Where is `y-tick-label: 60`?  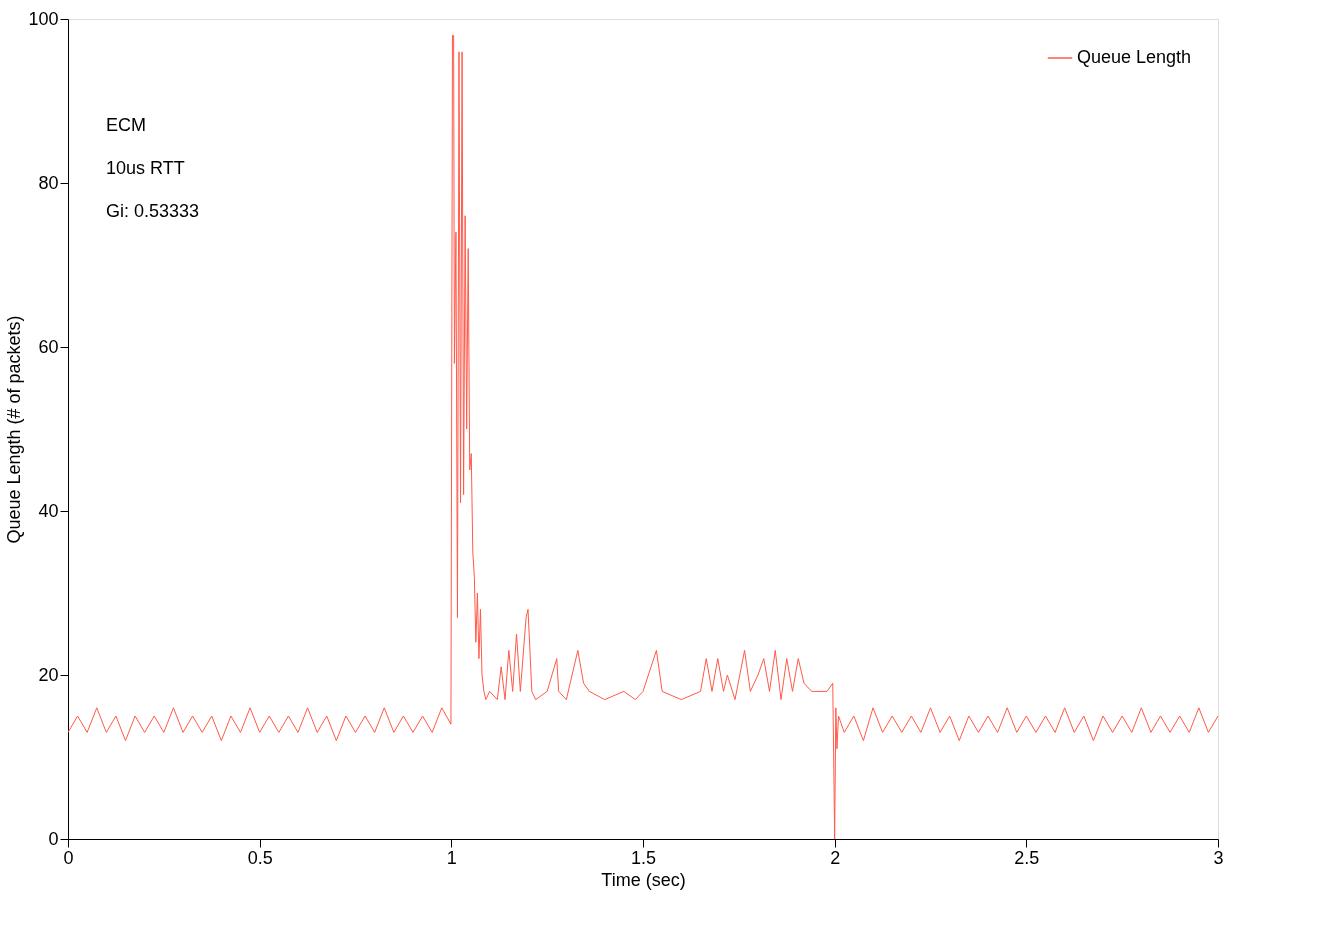
y-tick-label: 60 is located at coordinates (48, 346).